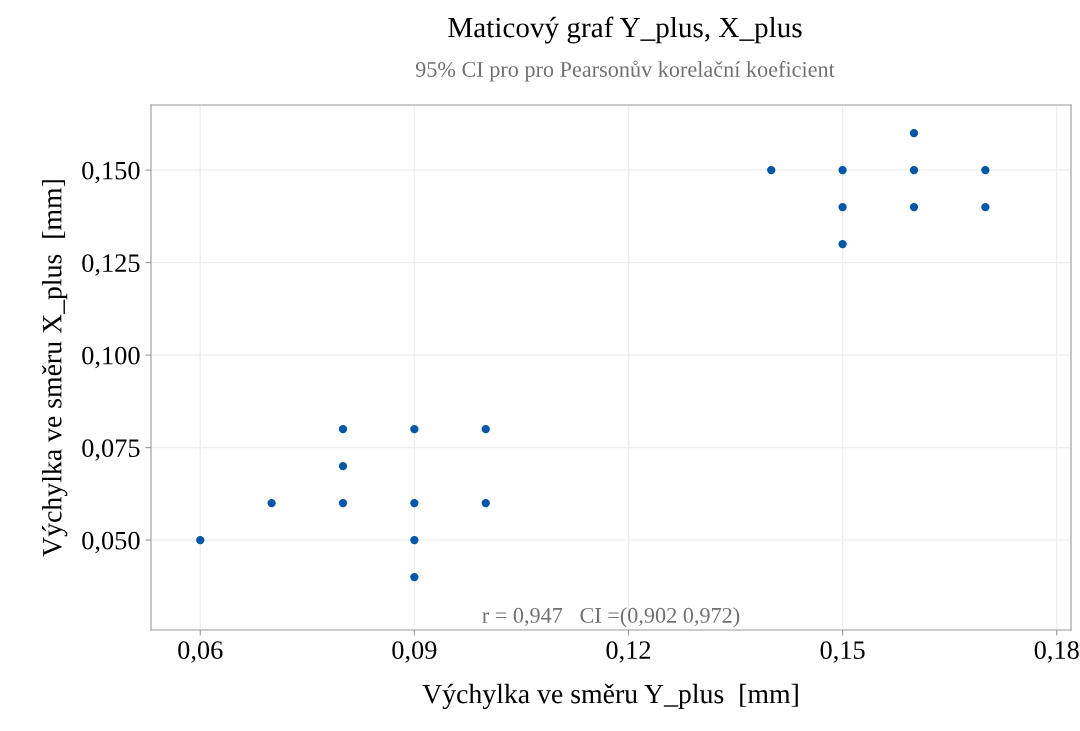 The image size is (1080, 731). What do you see at coordinates (842, 652) in the screenshot?
I see `x-tick-label: 0,15` at bounding box center [842, 652].